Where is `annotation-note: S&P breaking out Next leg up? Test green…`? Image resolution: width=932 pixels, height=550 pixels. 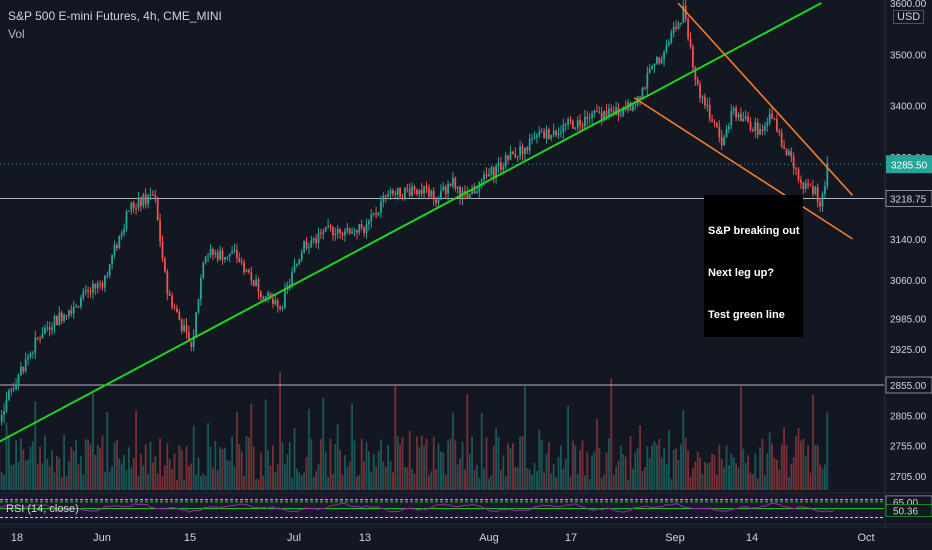 annotation-note: S&P breaking out Next leg up? Test green… is located at coordinates (754, 266).